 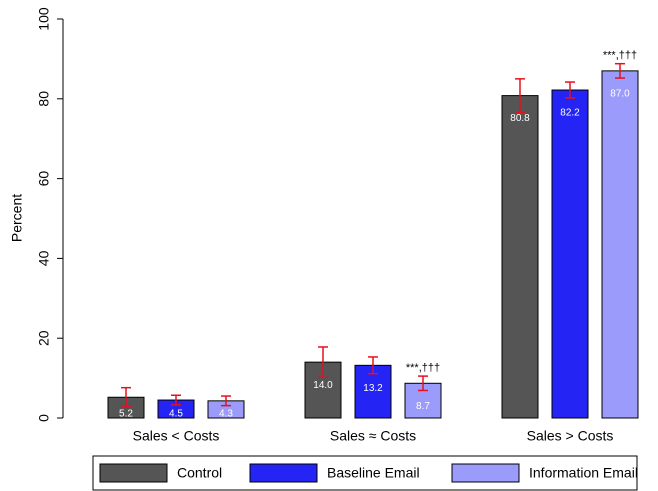 What do you see at coordinates (44, 258) in the screenshot?
I see `y-tick-label: 40` at bounding box center [44, 258].